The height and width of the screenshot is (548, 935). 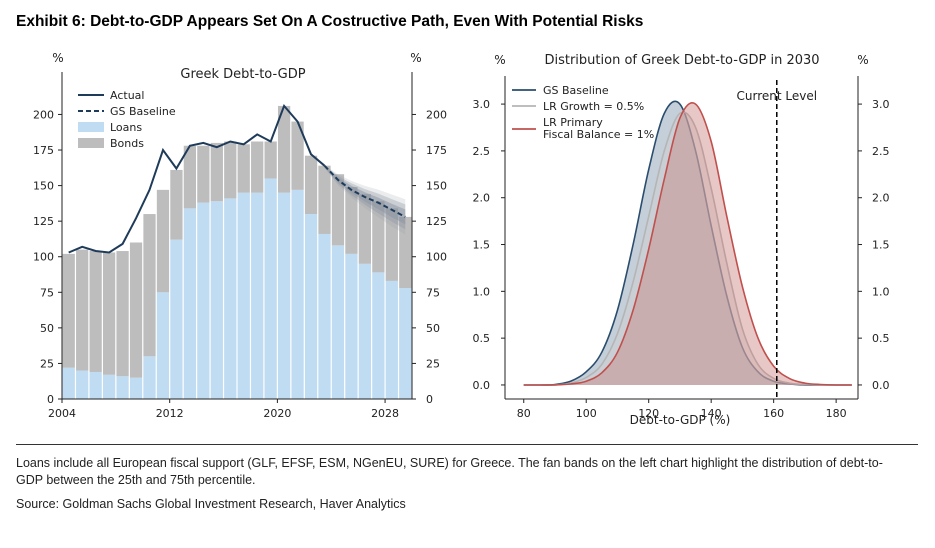 I want to click on gs-baseline-line, so click(x=364, y=191).